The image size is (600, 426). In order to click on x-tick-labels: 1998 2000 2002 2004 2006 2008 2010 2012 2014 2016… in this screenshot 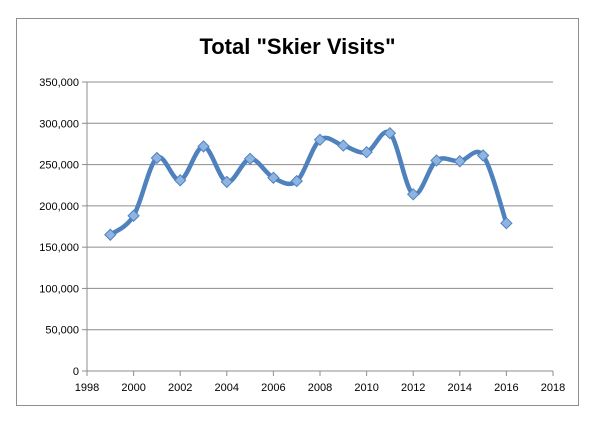, I will do `click(320, 388)`.